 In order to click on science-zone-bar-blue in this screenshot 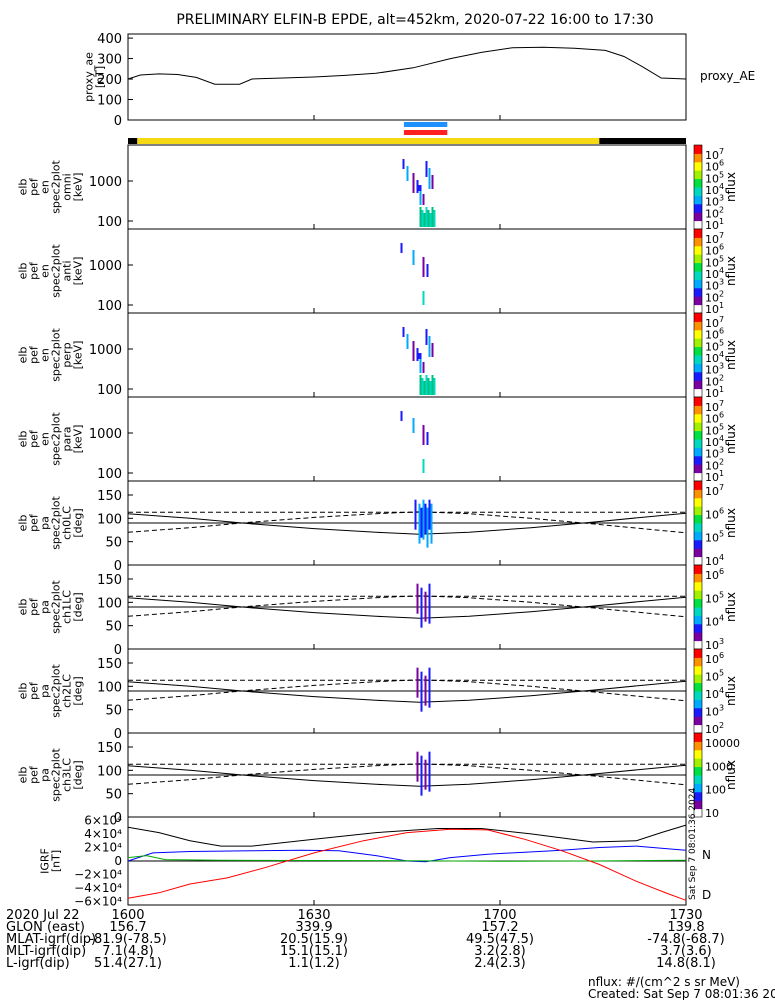, I will do `click(425, 124)`.